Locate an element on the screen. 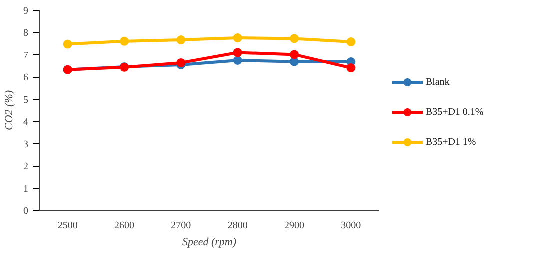 This screenshot has width=550, height=267. y-tick-label: 2 is located at coordinates (26, 167).